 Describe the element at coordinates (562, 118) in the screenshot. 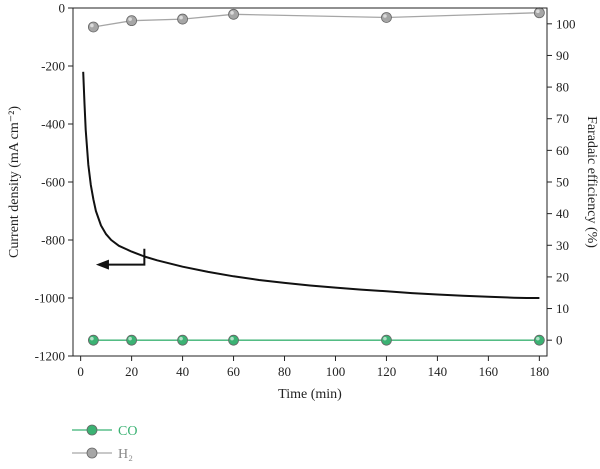

I see `right-y-tick-label: 70` at that location.